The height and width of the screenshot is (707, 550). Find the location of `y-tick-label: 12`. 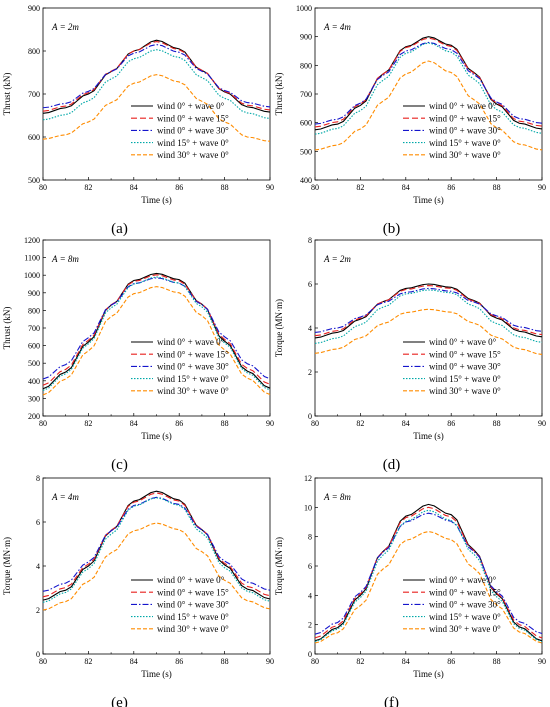

y-tick-label: 12 is located at coordinates (308, 478).